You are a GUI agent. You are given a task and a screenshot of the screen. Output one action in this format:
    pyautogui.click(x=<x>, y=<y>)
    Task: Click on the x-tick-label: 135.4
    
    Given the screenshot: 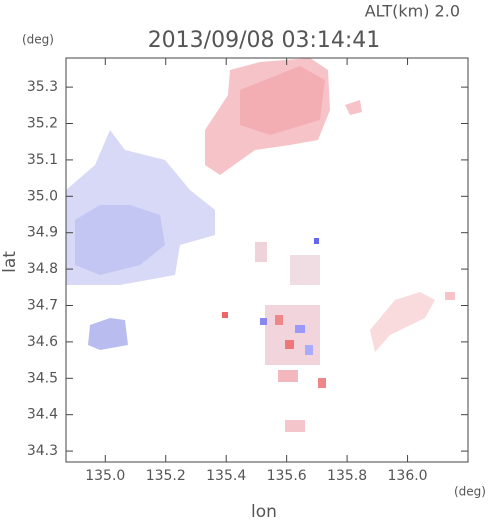 What is the action you would take?
    pyautogui.click(x=226, y=476)
    